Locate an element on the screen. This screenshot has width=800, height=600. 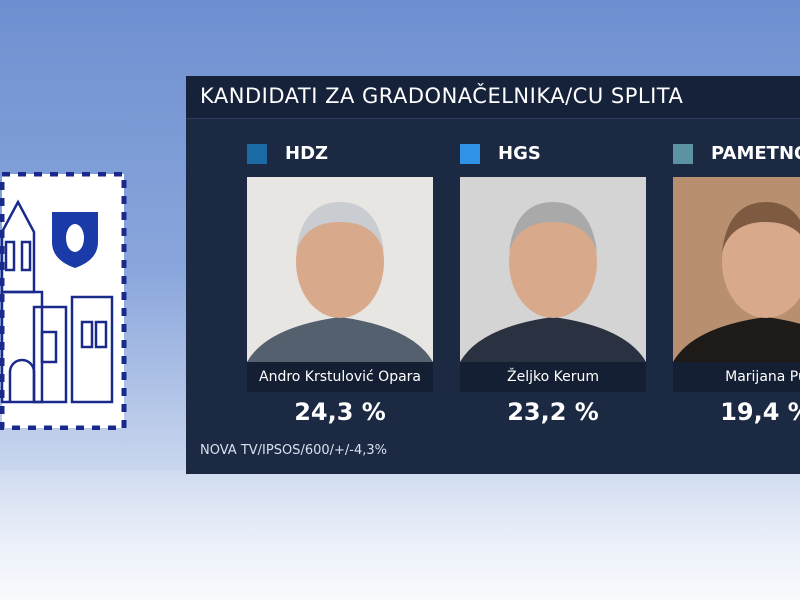
party-name: HGS is located at coordinates (519, 153).